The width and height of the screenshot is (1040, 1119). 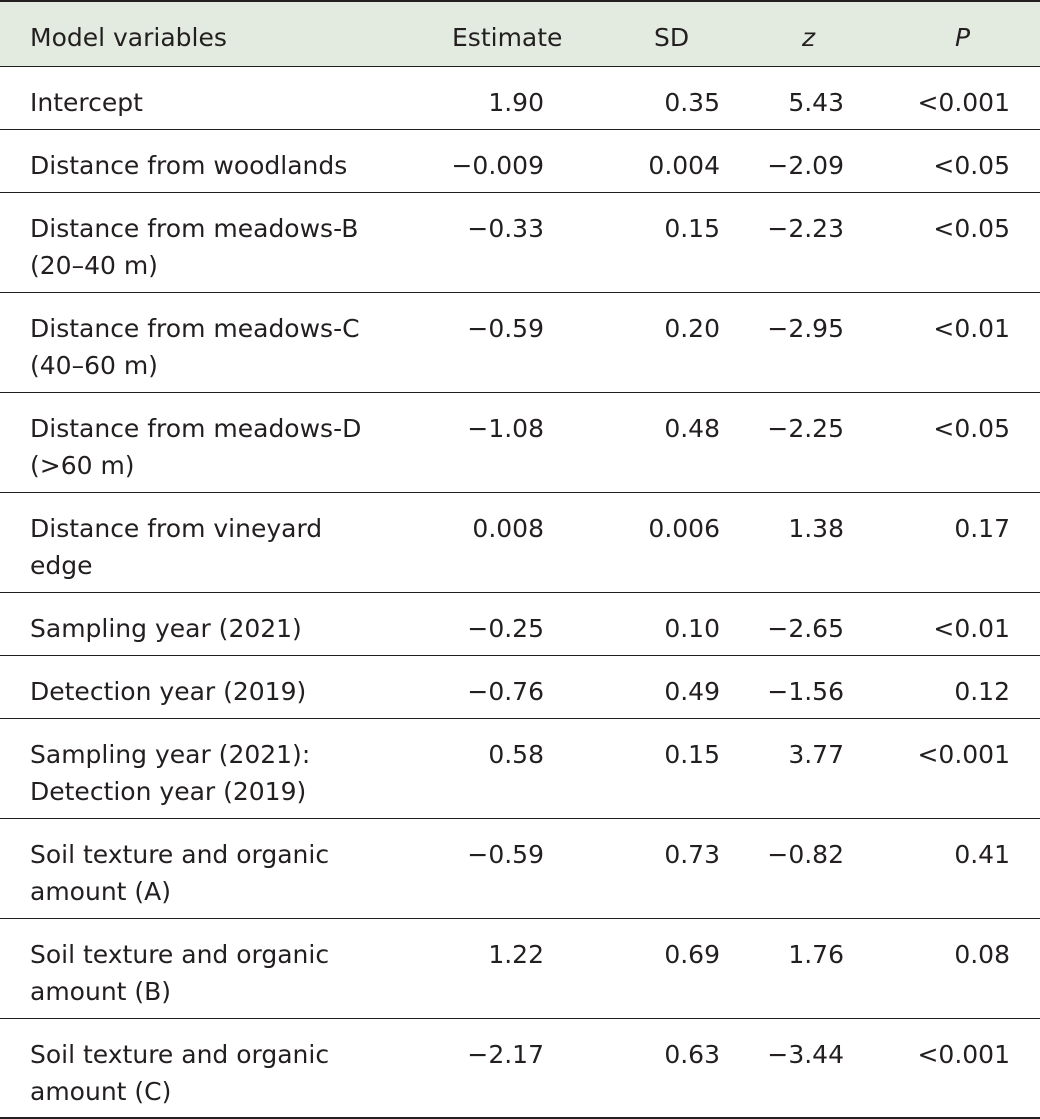 I want to click on cell-z: −2.09, so click(x=805, y=165).